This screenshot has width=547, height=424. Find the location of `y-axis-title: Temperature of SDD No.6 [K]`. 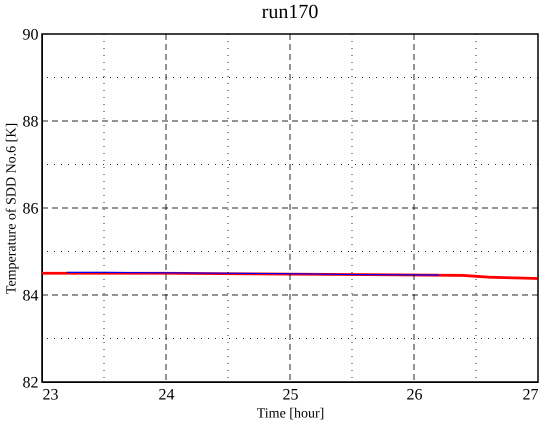

y-axis-title: Temperature of SDD No.6 [K] is located at coordinates (12, 208).